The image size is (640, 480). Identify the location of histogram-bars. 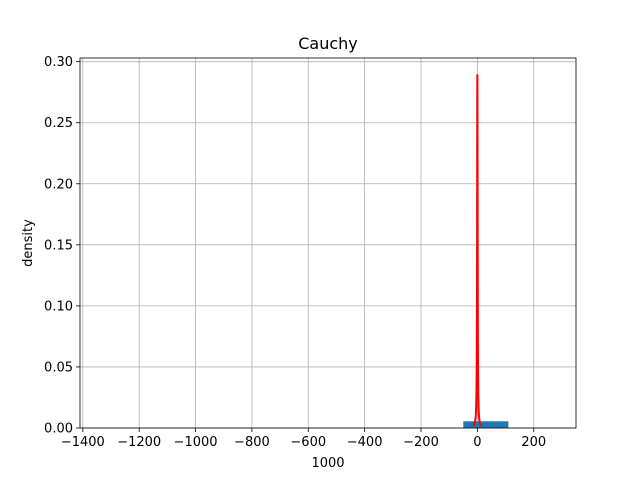
(486, 424).